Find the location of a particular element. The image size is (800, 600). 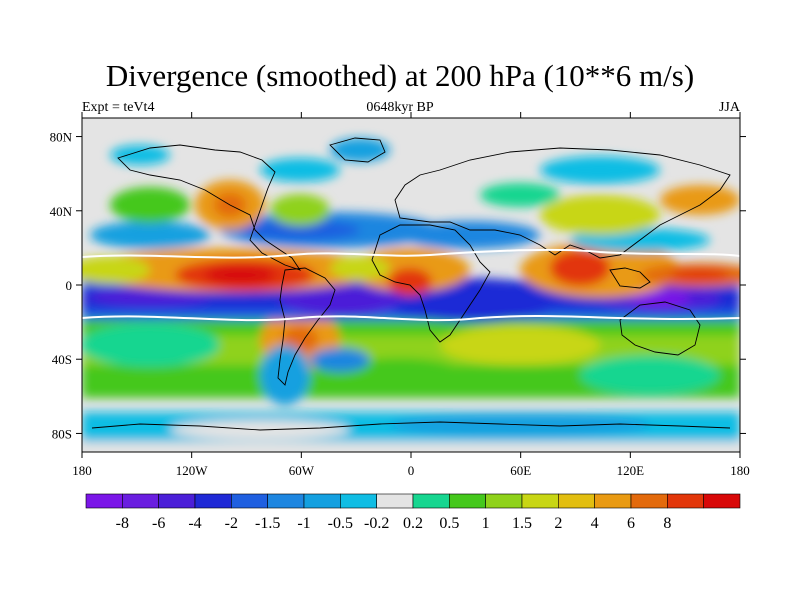

period-label: 0648kyr BP is located at coordinates (400, 107).